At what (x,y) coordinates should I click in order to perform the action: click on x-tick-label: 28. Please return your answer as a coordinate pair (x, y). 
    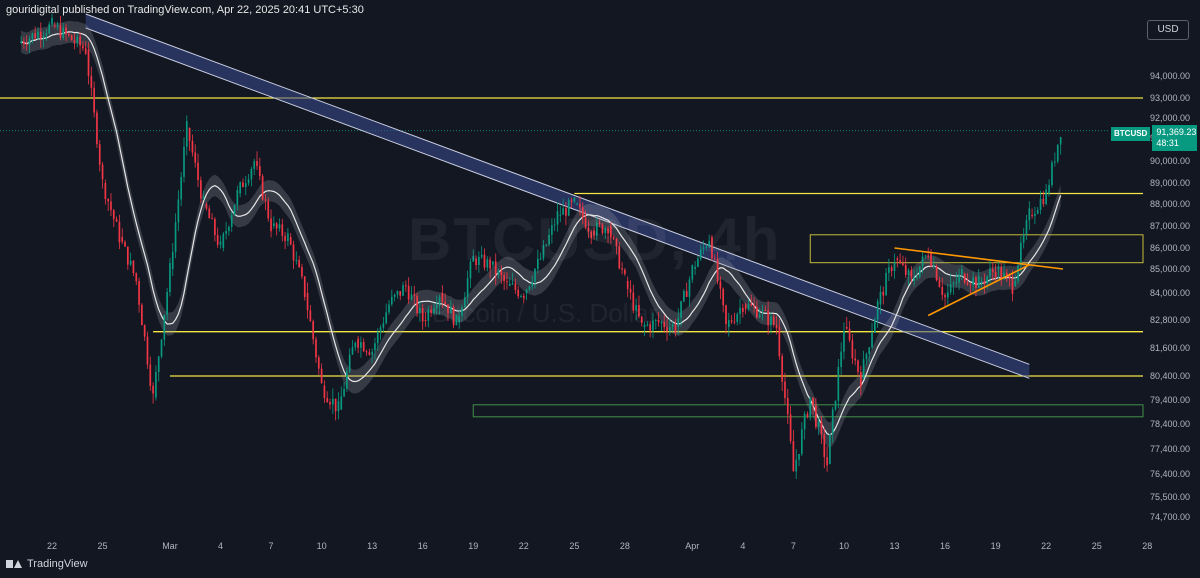
    Looking at the image, I should click on (1147, 546).